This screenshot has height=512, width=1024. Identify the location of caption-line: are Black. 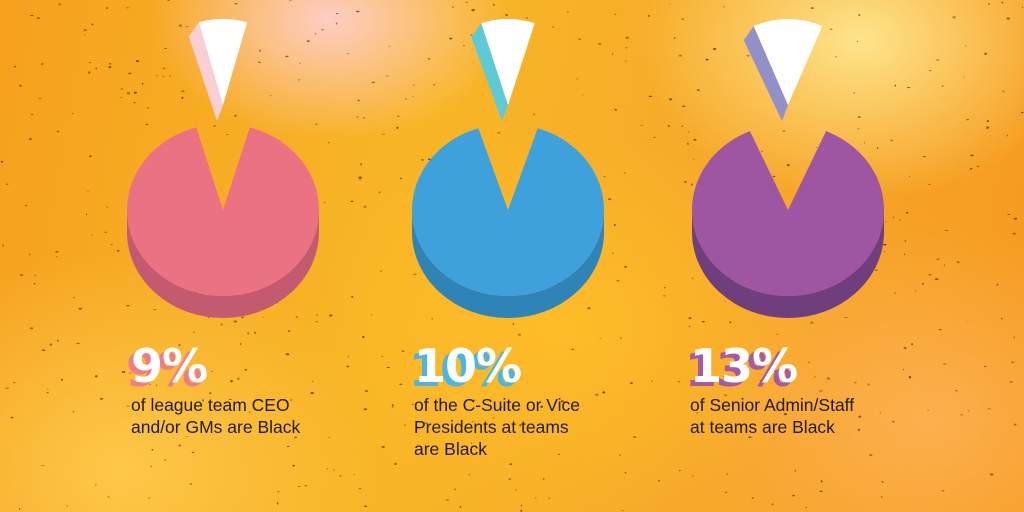
(450, 449).